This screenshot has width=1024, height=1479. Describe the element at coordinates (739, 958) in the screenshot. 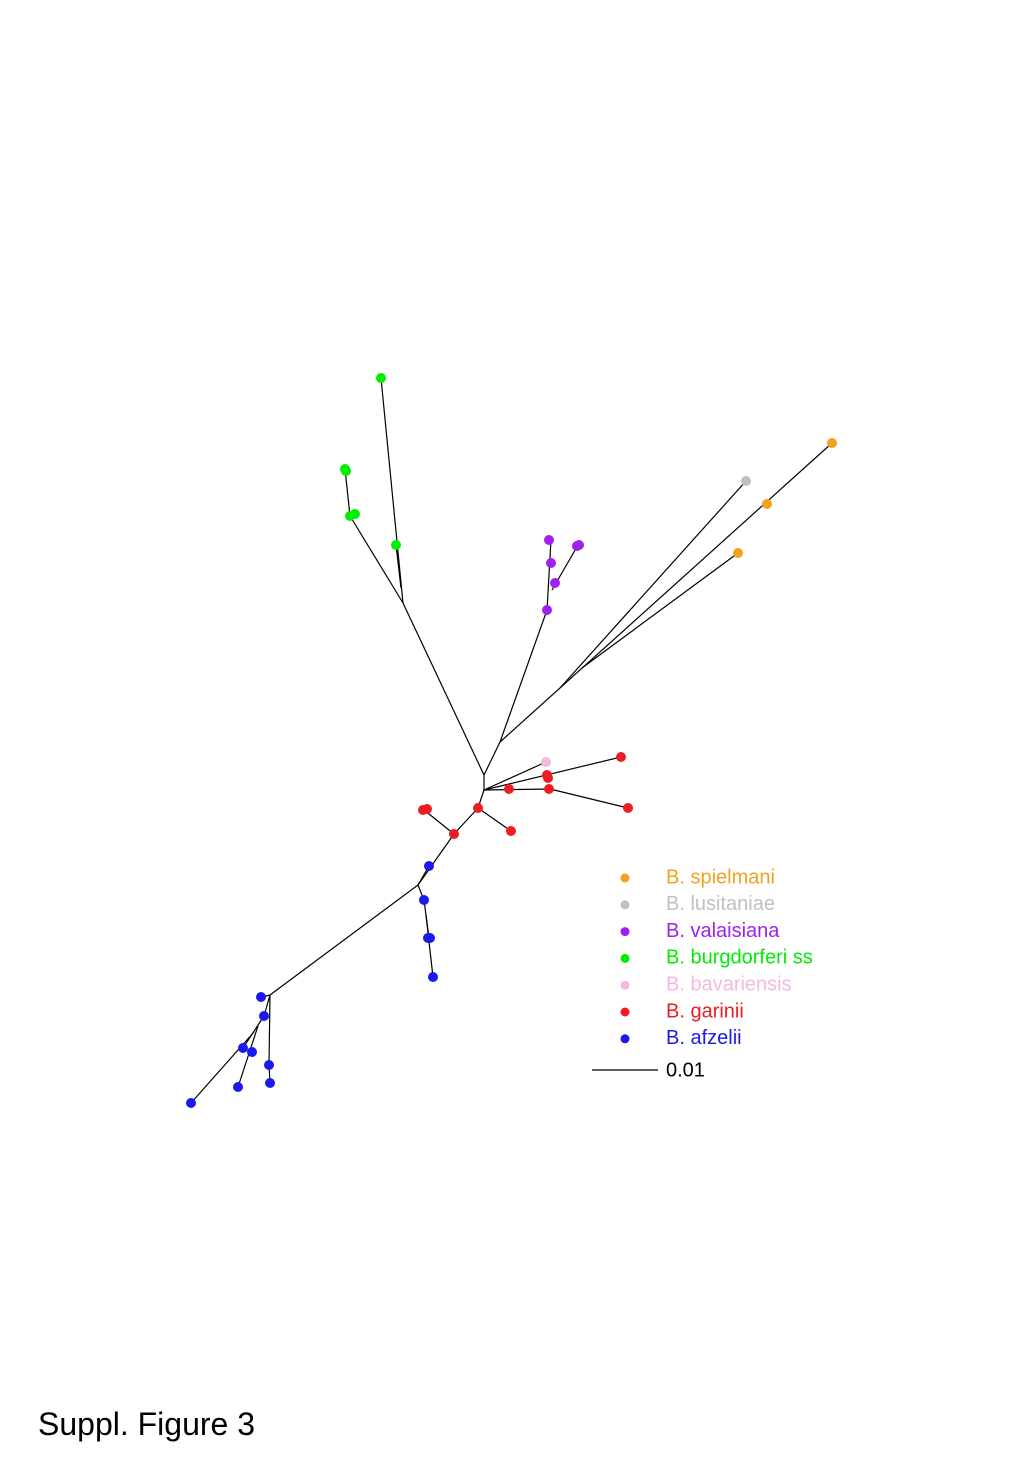

I see `legend-label: B. burgdorferi ss` at that location.